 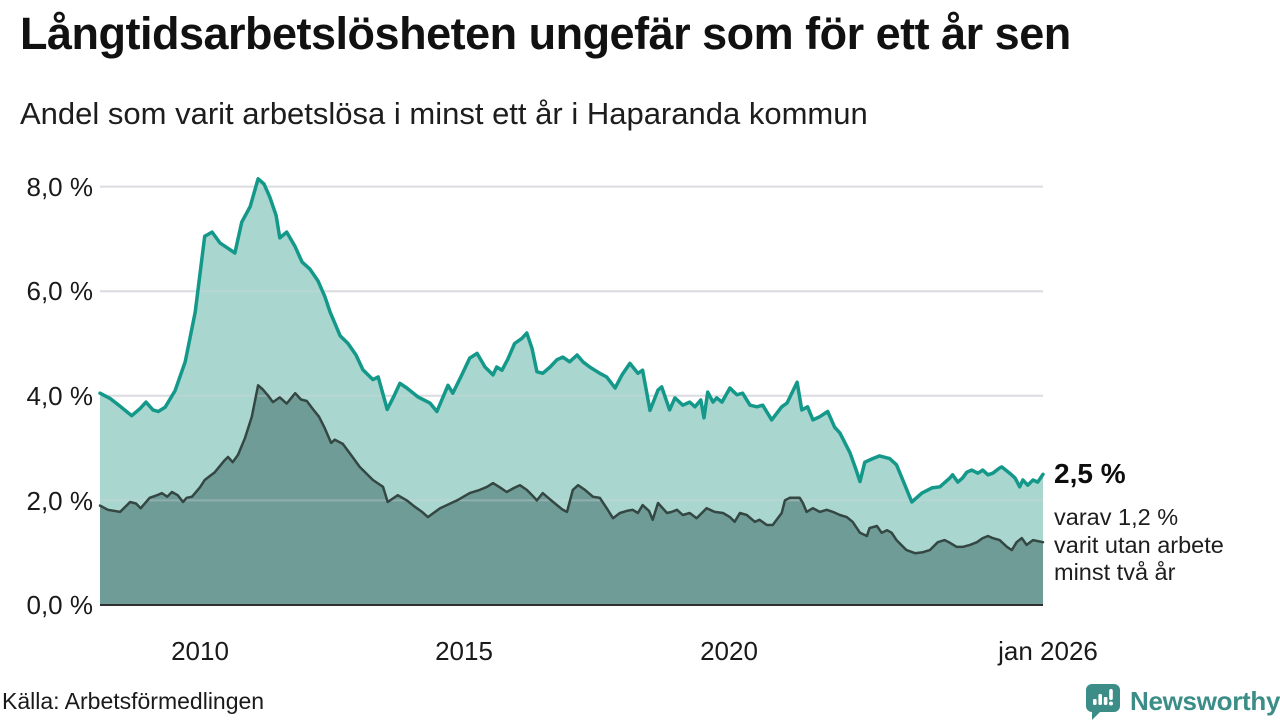 I want to click on latest-value-label: 2,5 %, so click(x=1090, y=473).